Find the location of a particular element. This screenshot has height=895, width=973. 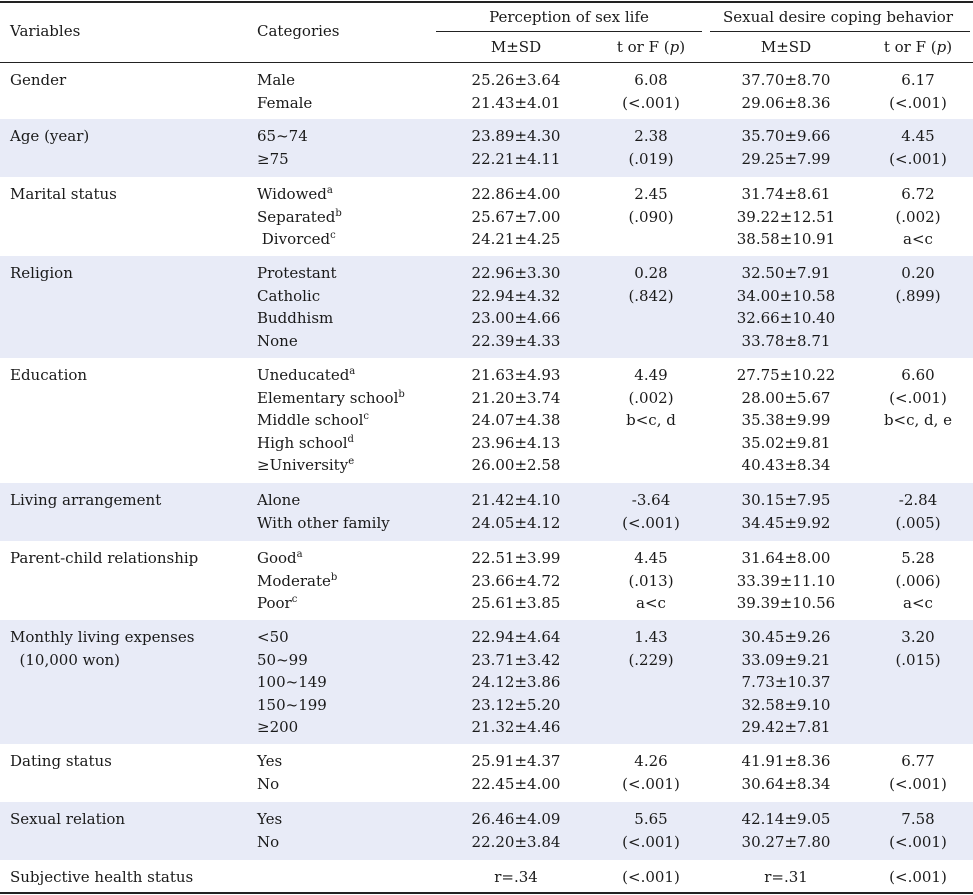

header-perception-rule is located at coordinates (569, 31).